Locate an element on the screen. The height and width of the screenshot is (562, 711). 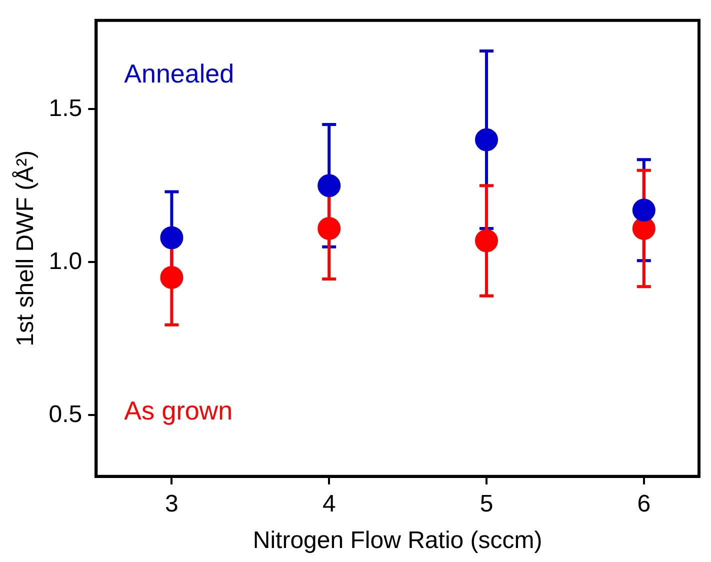
y-tick-label: 1.0 is located at coordinates (65, 261).